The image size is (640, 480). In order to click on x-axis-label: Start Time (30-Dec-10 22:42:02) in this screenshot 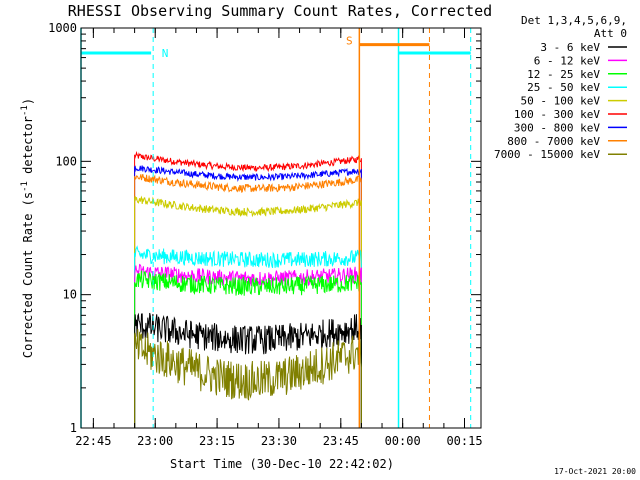, I will do `click(282, 464)`.